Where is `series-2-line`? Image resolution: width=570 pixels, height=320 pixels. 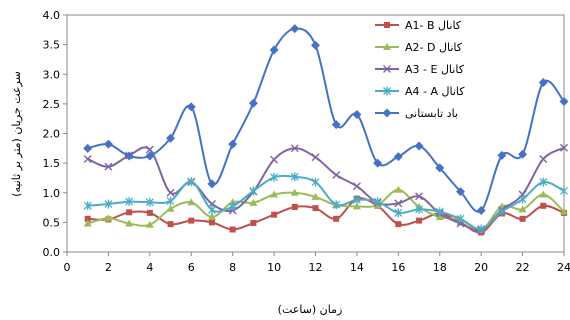 series-2-line is located at coordinates (326, 210).